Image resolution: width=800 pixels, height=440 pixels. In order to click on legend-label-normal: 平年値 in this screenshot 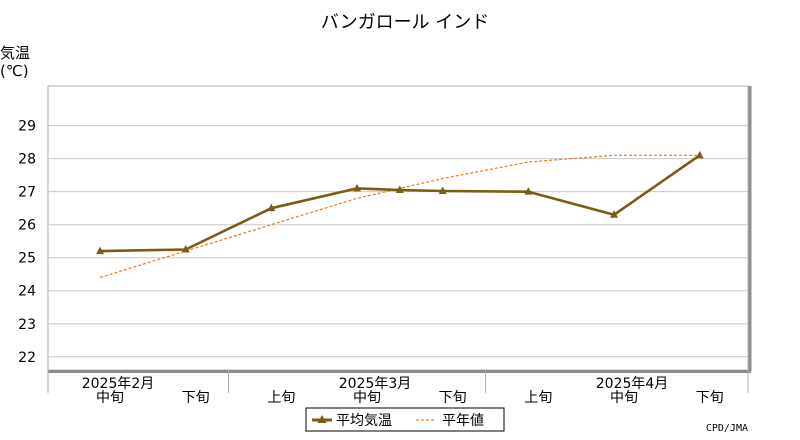, I will do `click(463, 421)`.